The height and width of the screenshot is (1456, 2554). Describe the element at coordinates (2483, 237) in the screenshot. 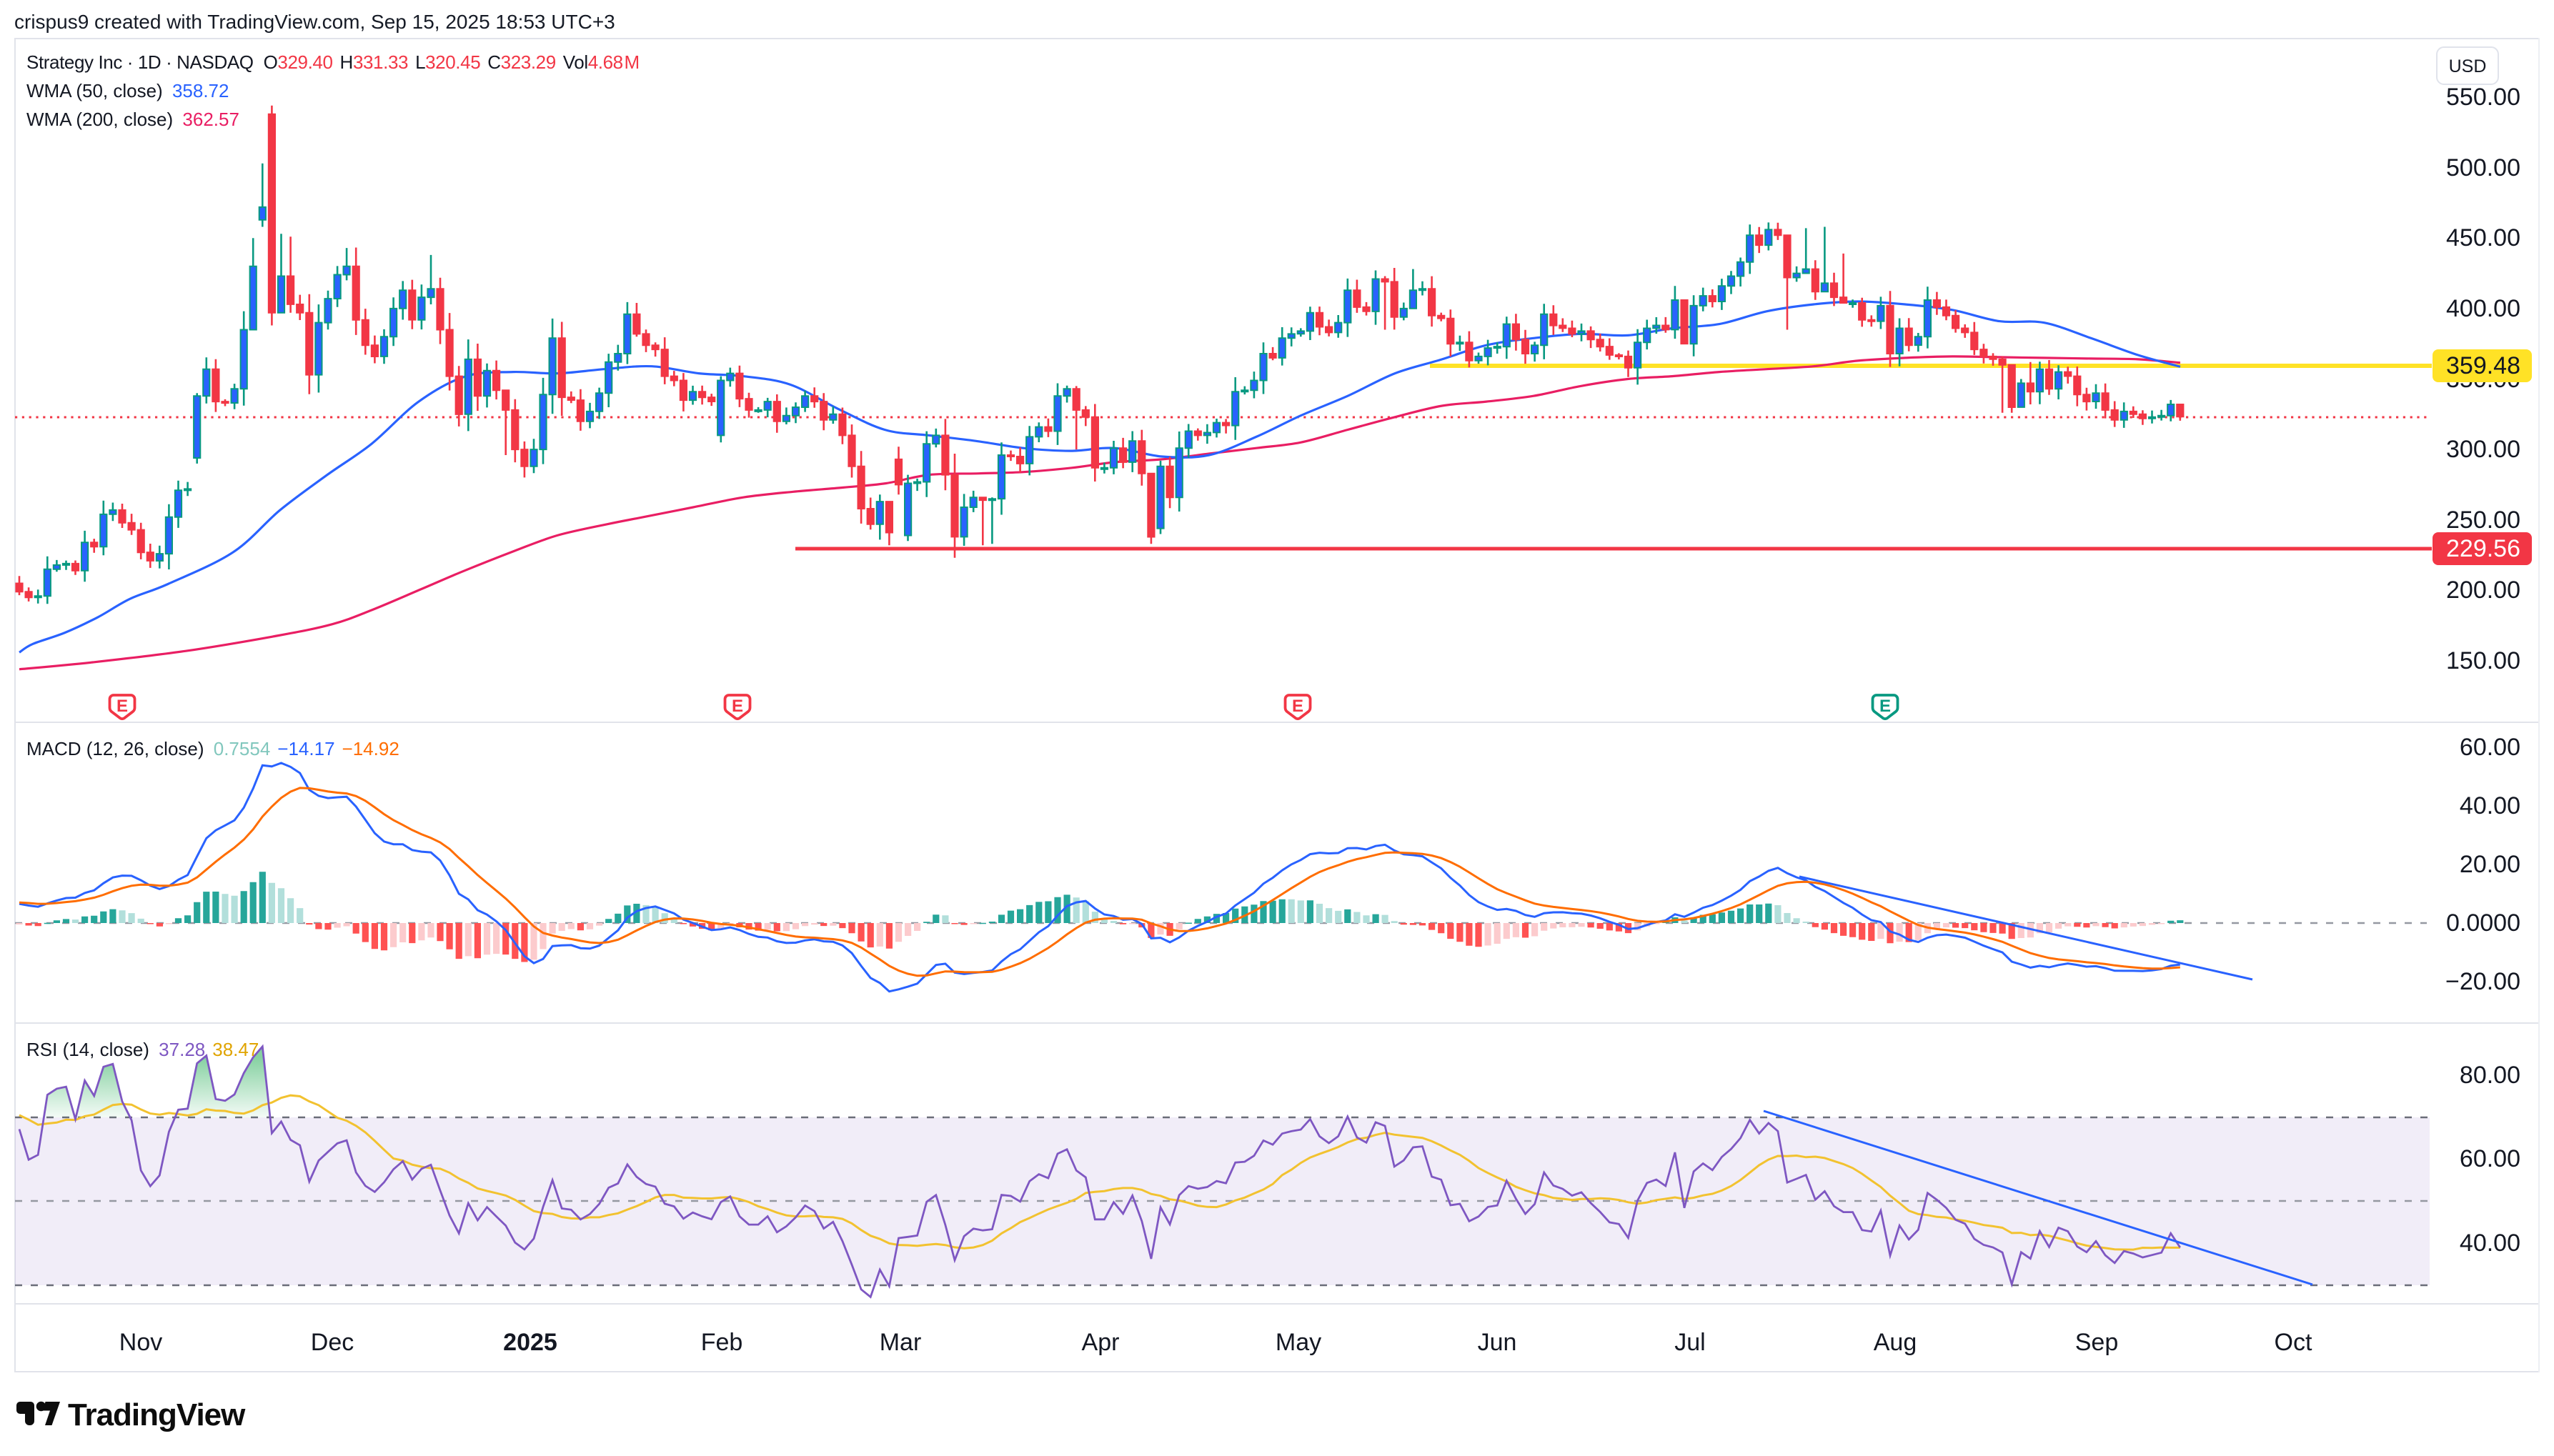

I see `svg-text: 450.00` at that location.